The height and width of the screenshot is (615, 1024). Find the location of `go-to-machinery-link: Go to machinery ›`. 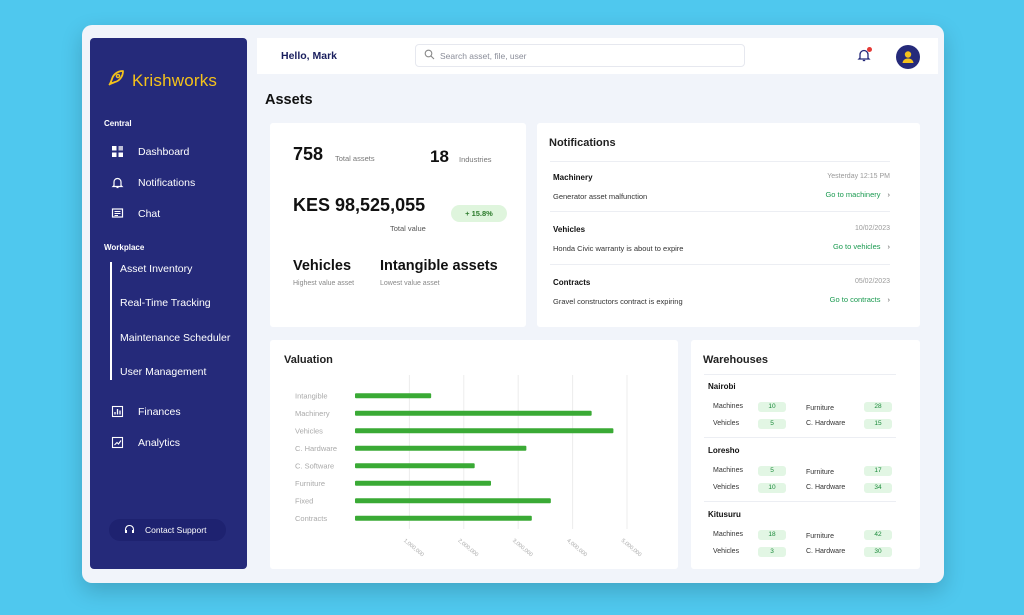

go-to-machinery-link: Go to machinery › is located at coordinates (857, 194).